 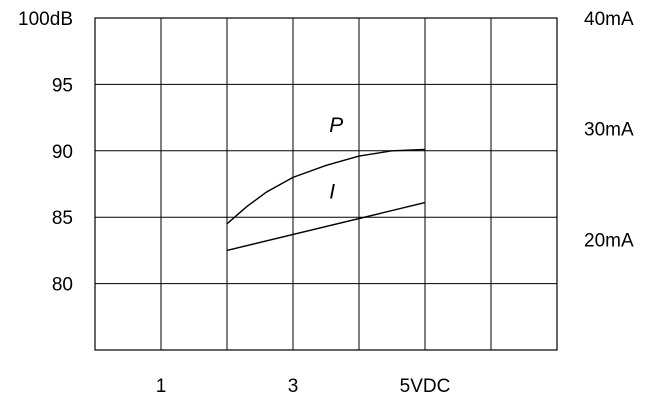 I want to click on y-tick-label-right: 30mA, so click(x=609, y=130).